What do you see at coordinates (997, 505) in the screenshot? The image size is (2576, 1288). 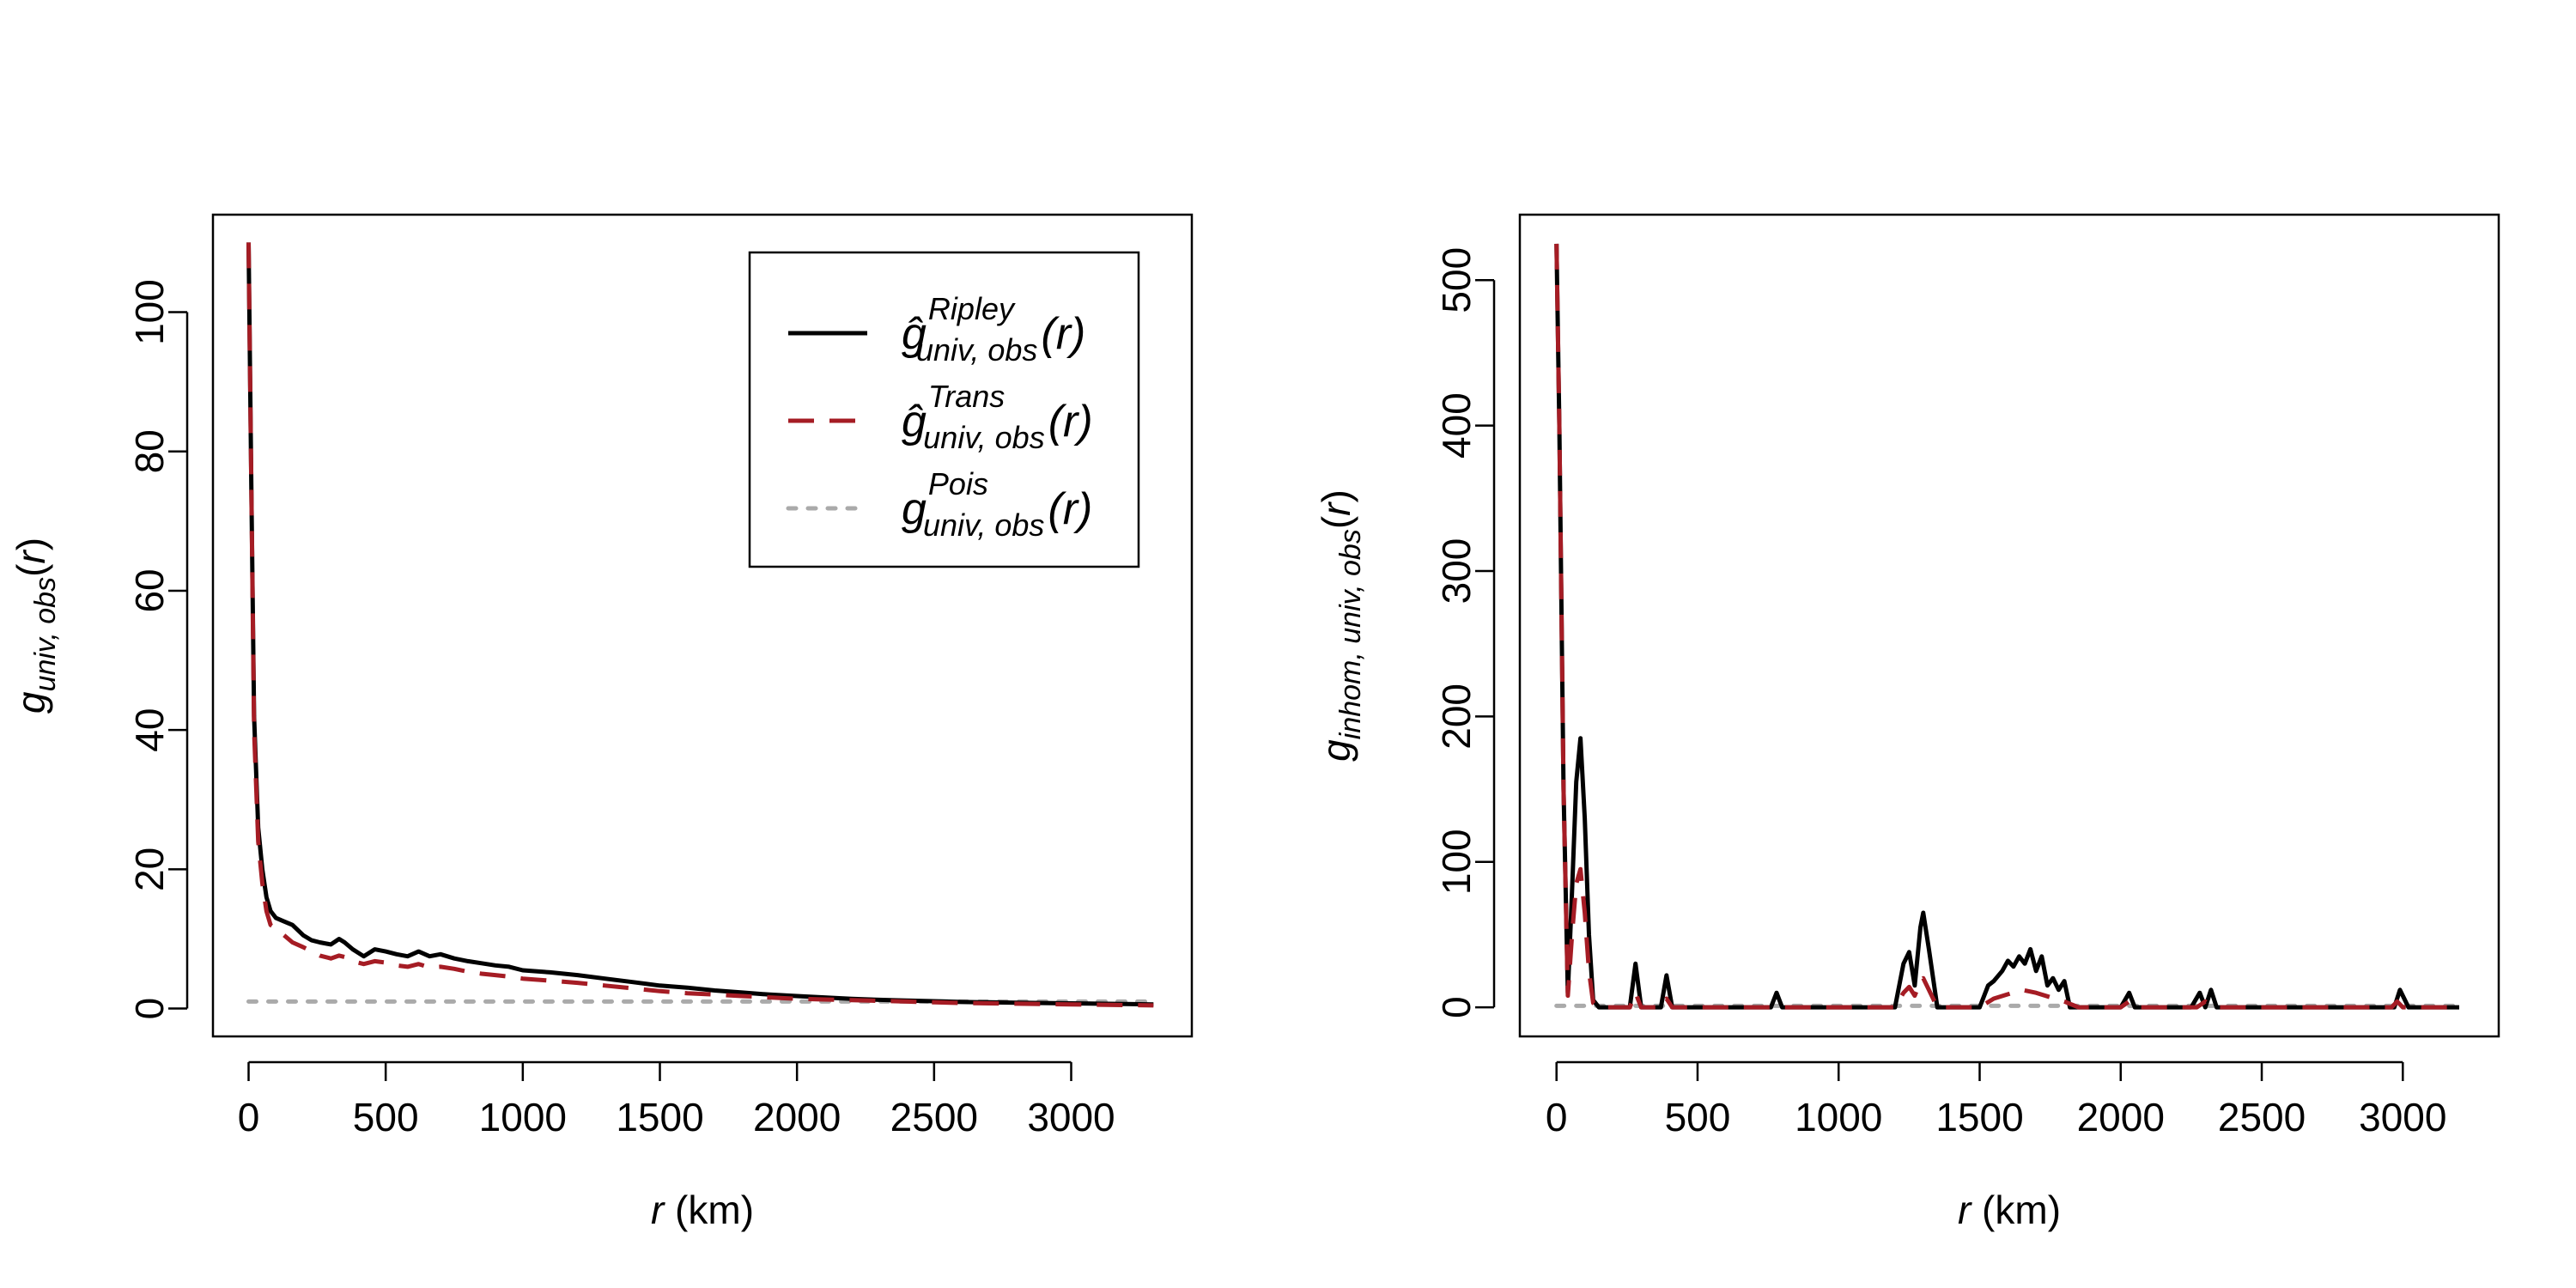 I see `legend-label-3: gPois univ, obs(r)` at bounding box center [997, 505].